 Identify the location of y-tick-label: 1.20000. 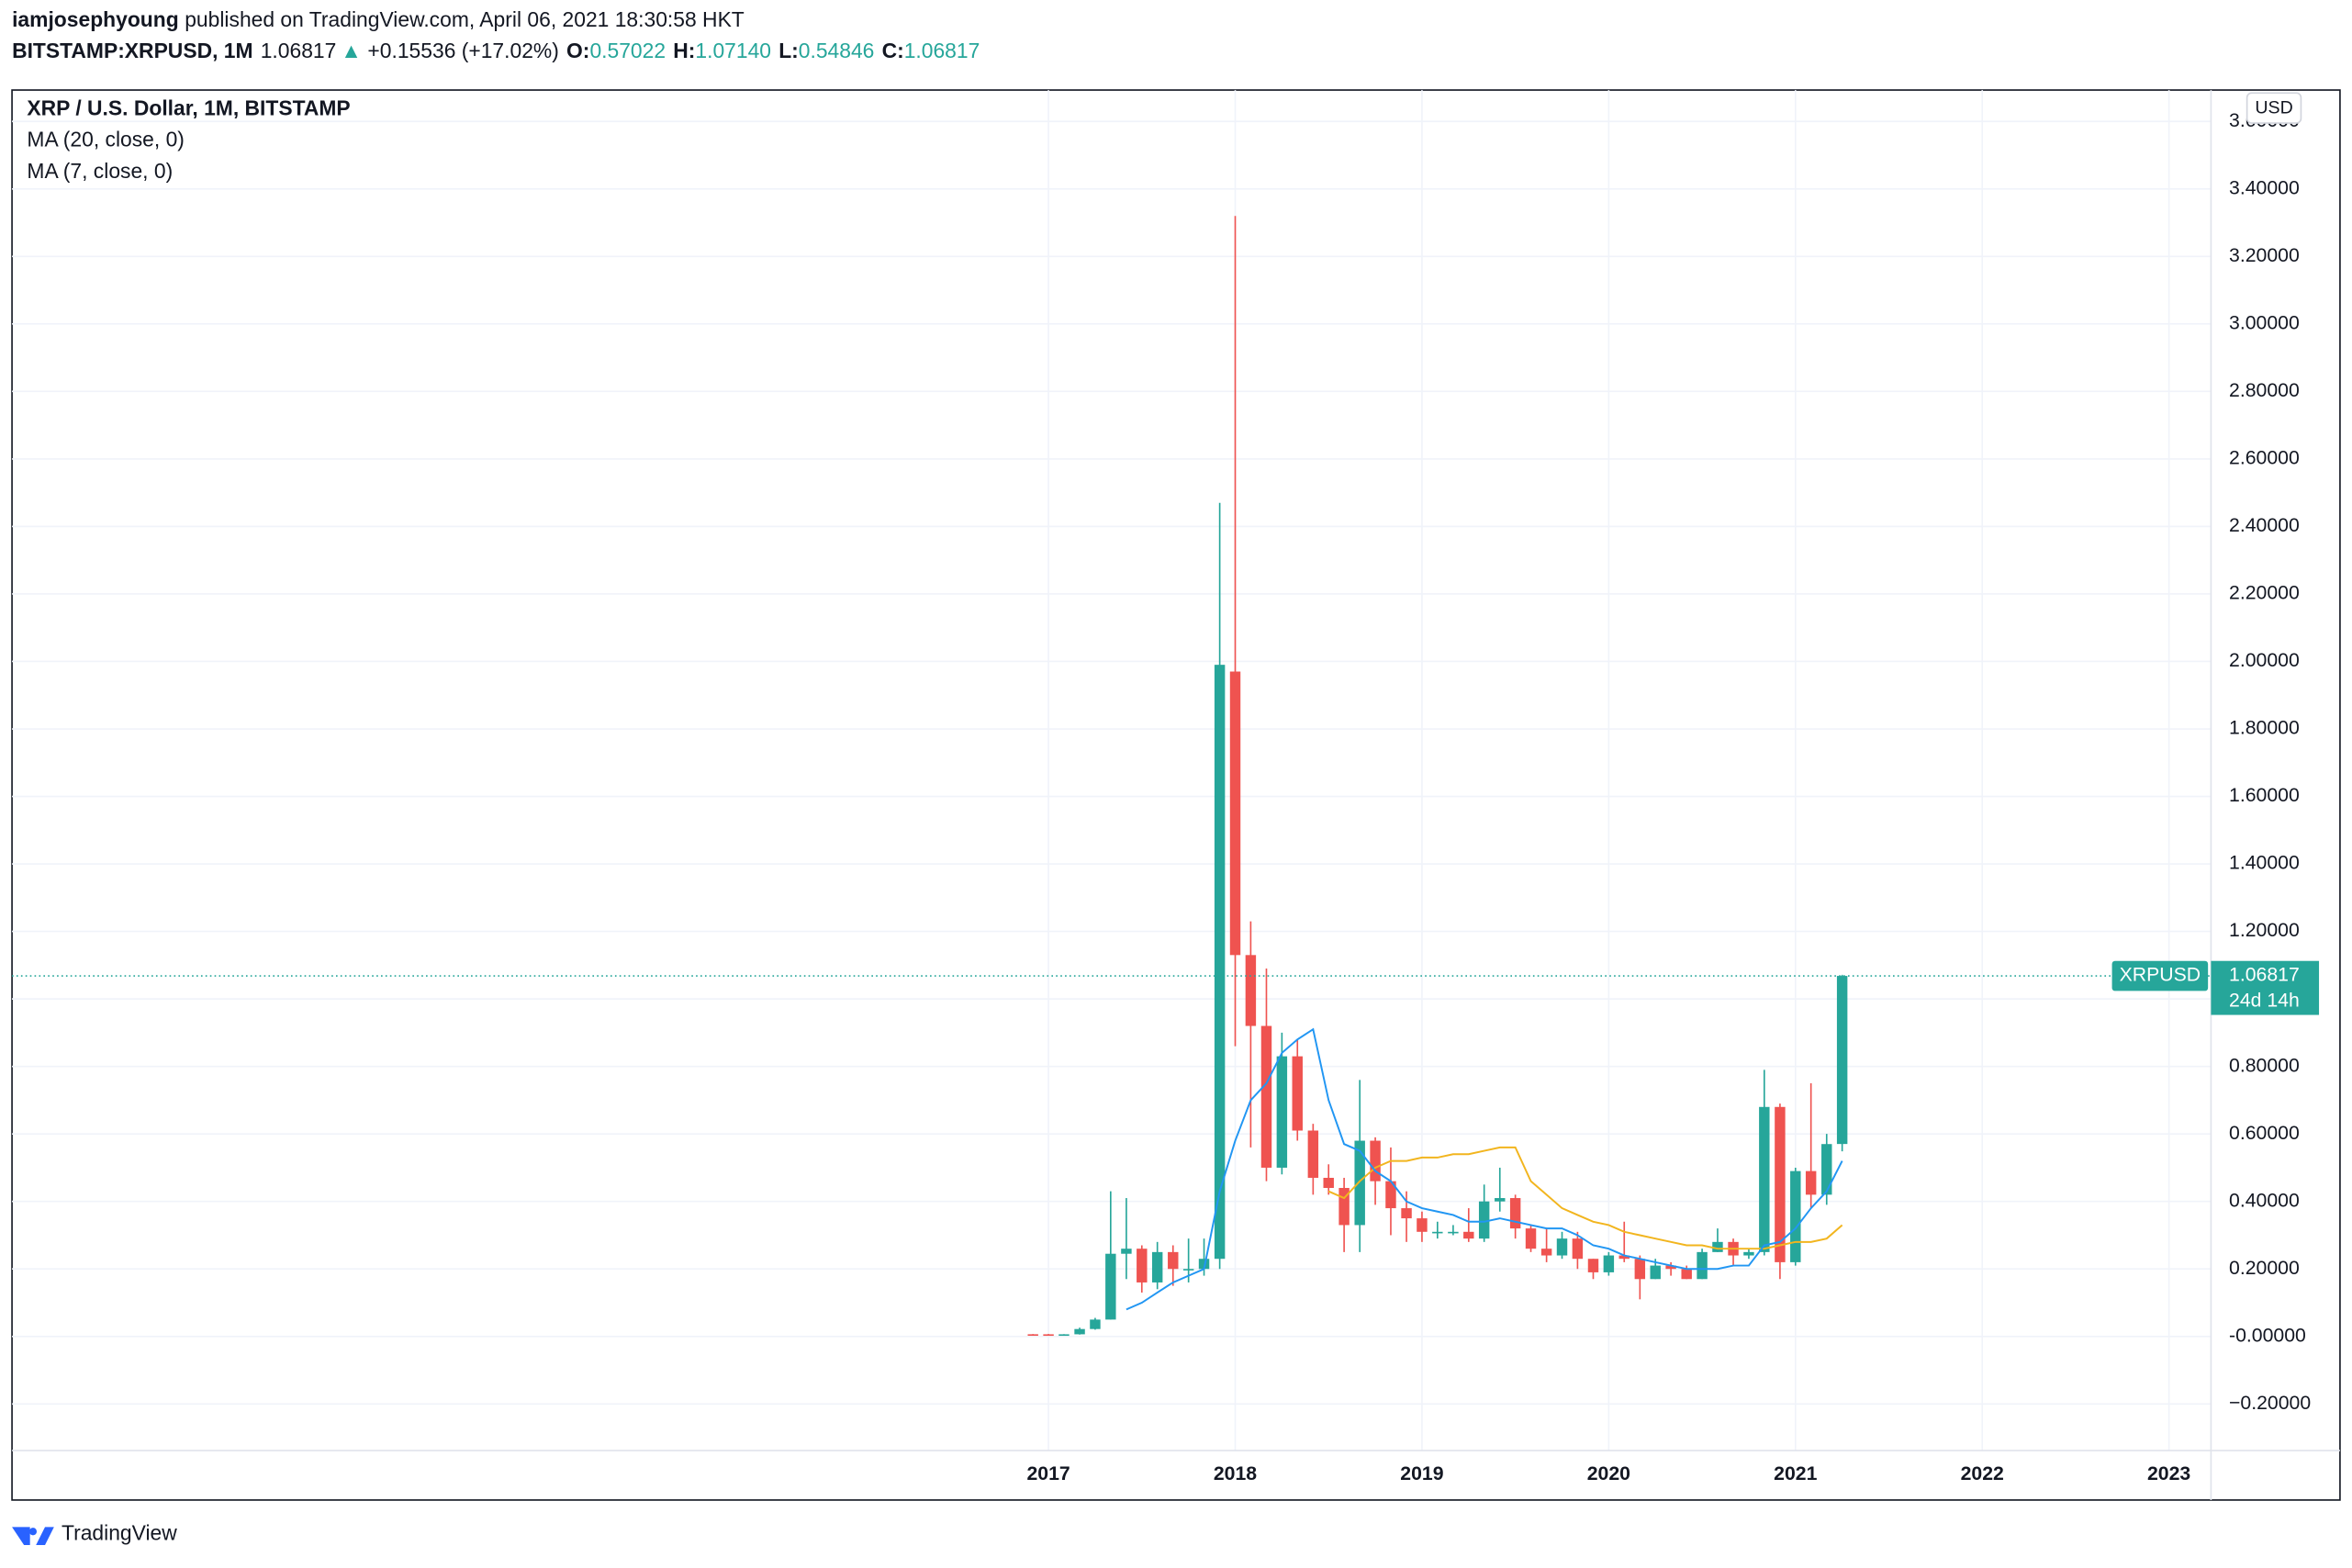
(2264, 930).